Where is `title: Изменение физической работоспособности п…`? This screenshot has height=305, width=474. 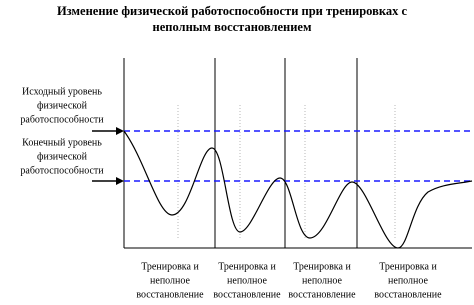 title: Изменение физической работоспособности п… is located at coordinates (232, 11).